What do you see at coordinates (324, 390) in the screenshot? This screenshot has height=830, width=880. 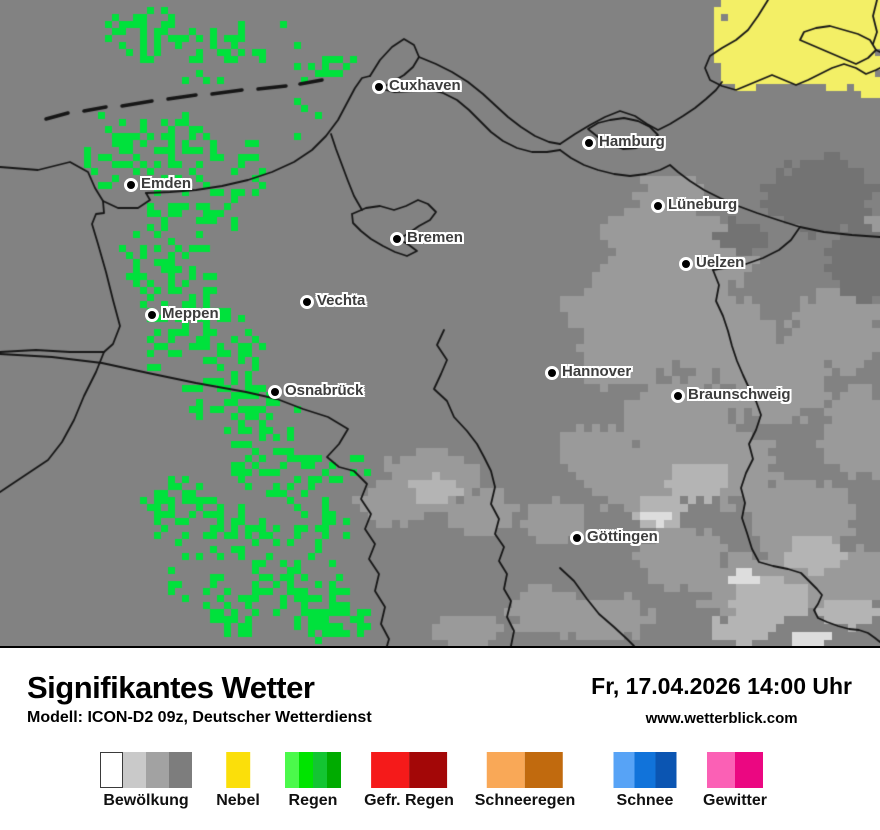 I see `city-label-osnabr-ck: Osnabrück` at bounding box center [324, 390].